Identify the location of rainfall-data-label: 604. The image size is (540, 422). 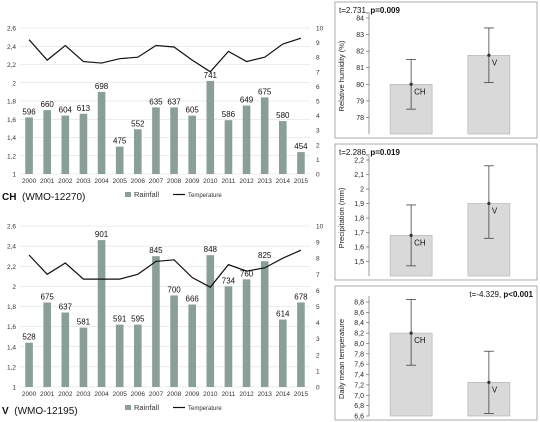
(66, 110).